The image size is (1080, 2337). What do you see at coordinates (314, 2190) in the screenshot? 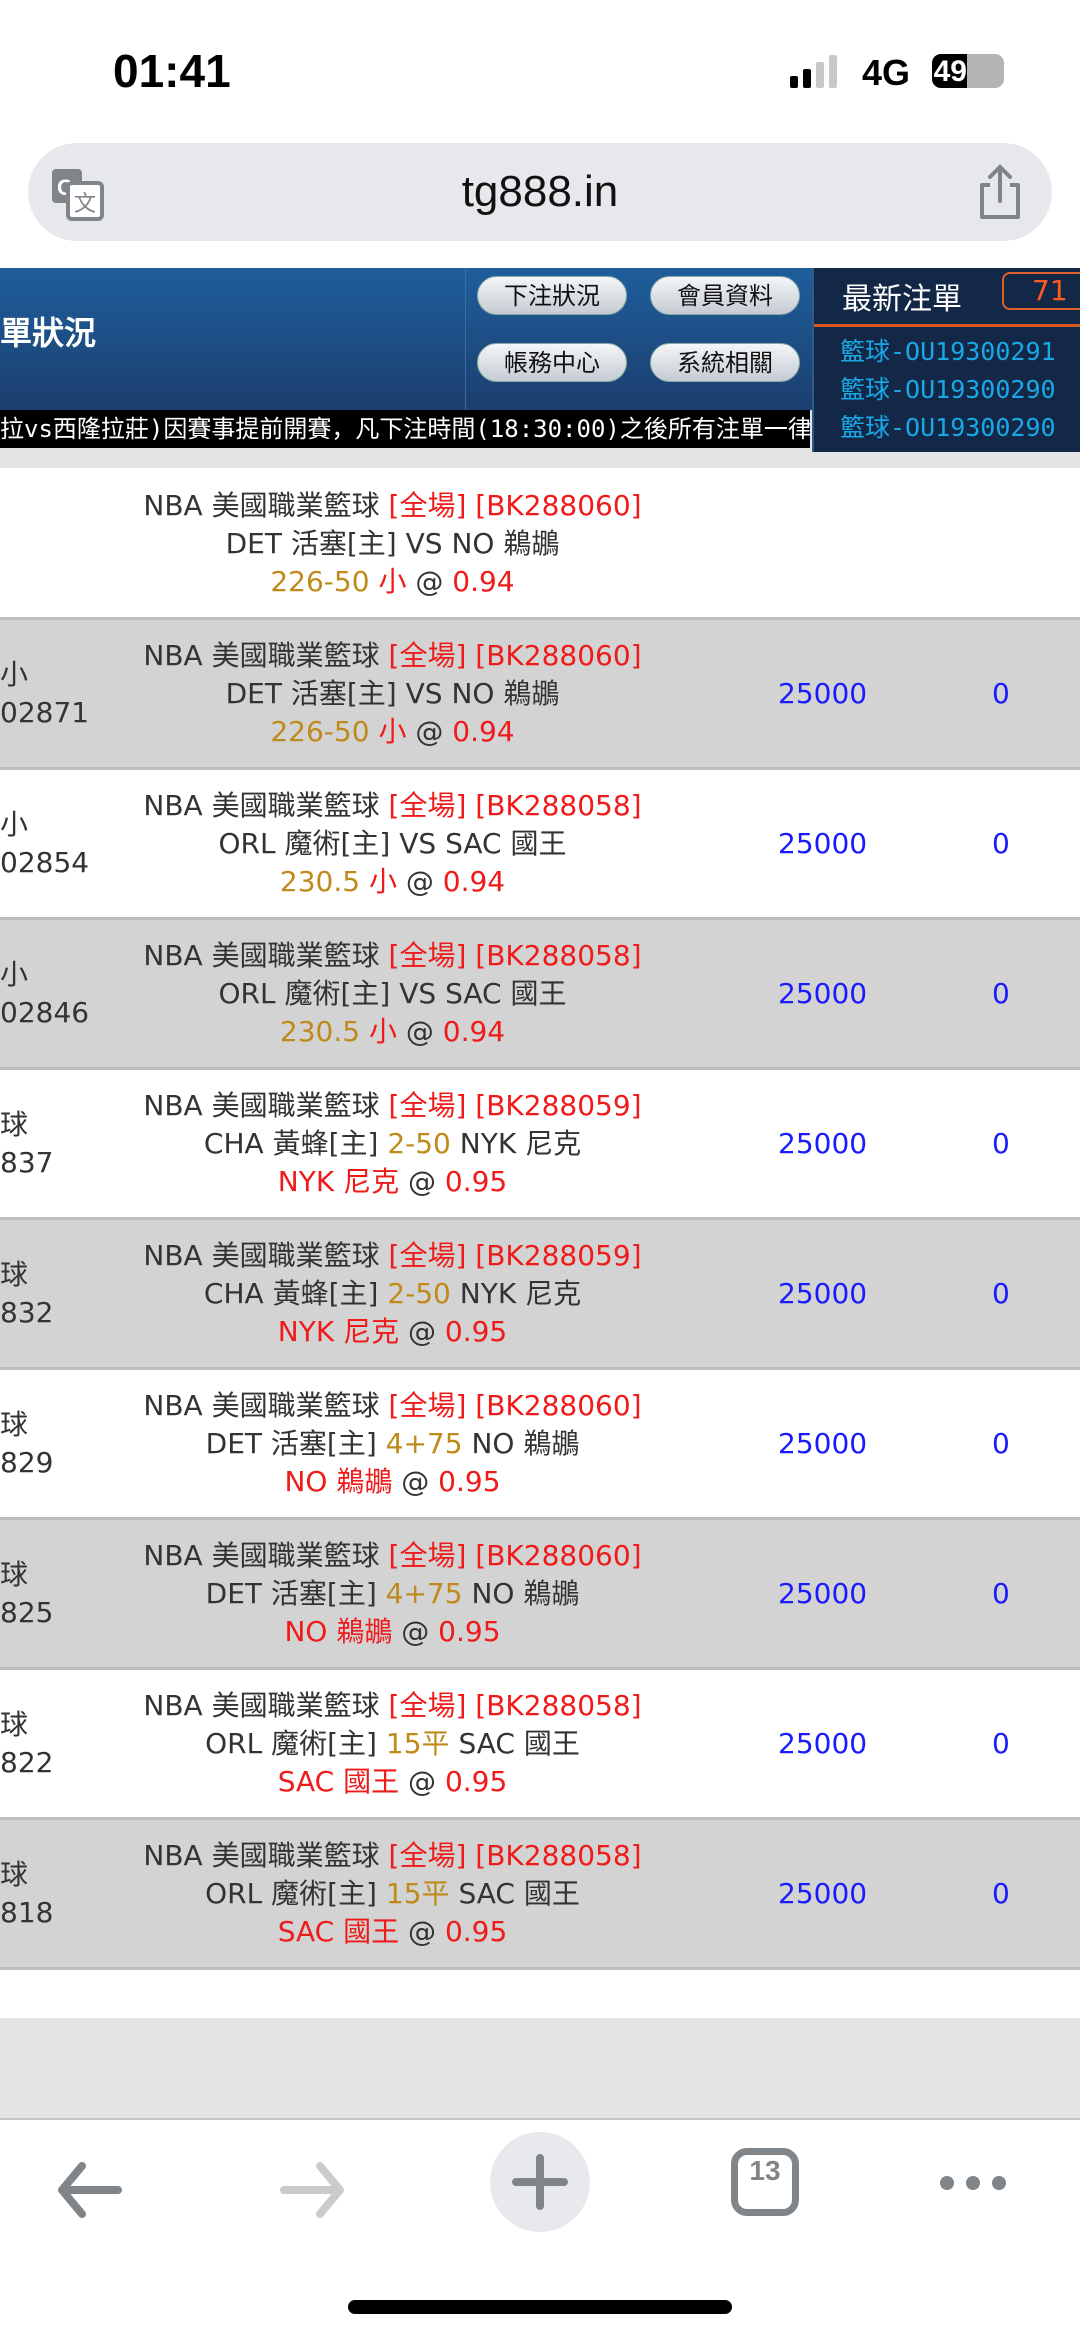
I see `forward-icon` at bounding box center [314, 2190].